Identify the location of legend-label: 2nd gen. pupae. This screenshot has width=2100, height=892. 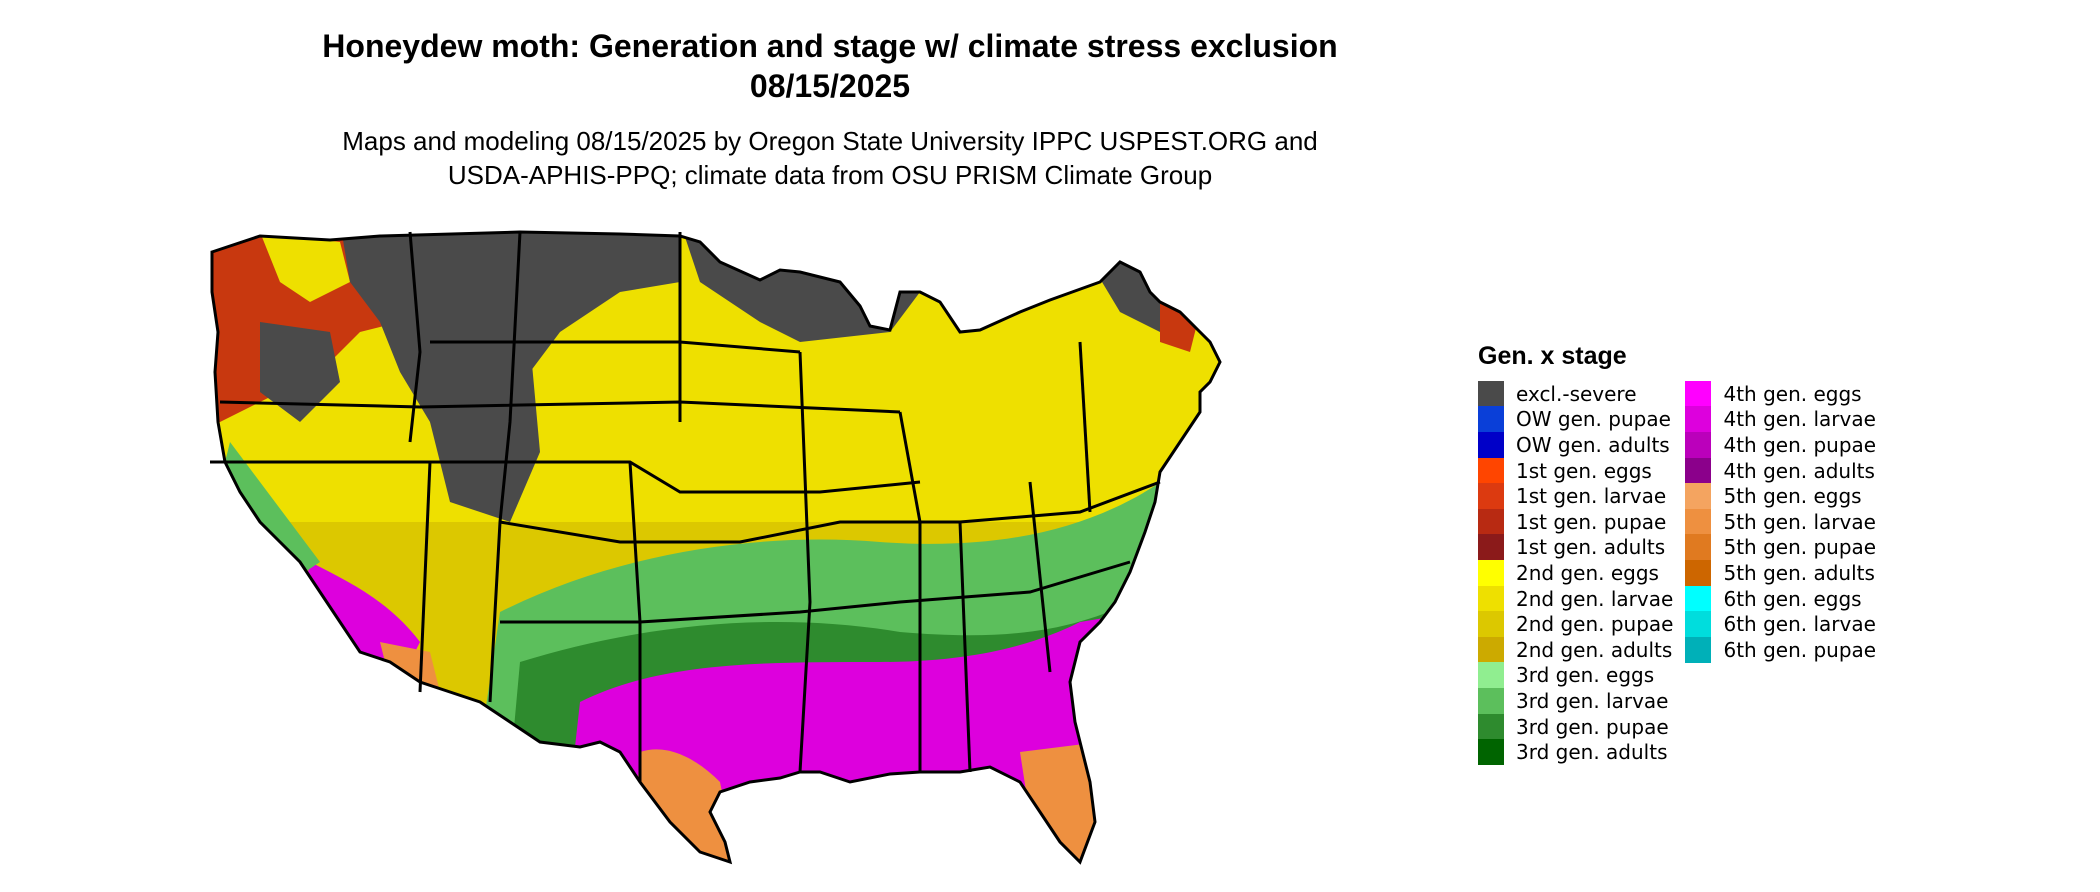
(1595, 624).